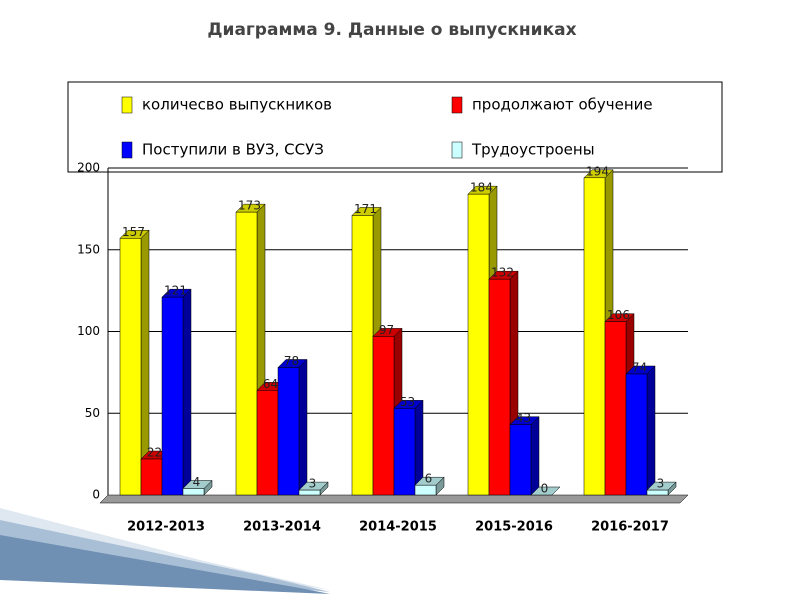 The width and height of the screenshot is (800, 604). Describe the element at coordinates (237, 105) in the screenshot. I see `legend-label: количесво выпускников` at that location.